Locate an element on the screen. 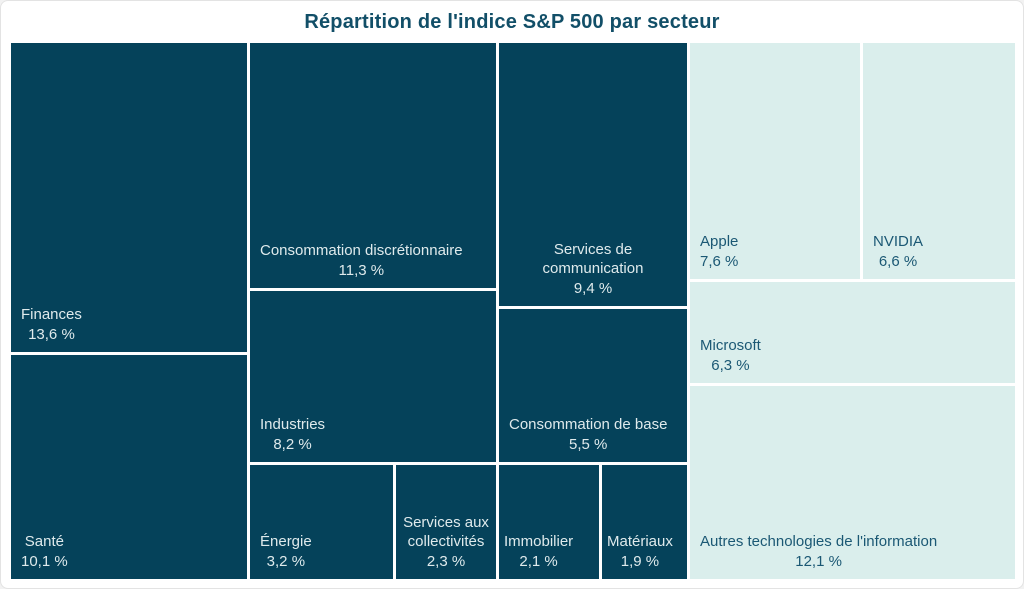 The width and height of the screenshot is (1024, 589). tile-value: 7,6 % is located at coordinates (719, 261).